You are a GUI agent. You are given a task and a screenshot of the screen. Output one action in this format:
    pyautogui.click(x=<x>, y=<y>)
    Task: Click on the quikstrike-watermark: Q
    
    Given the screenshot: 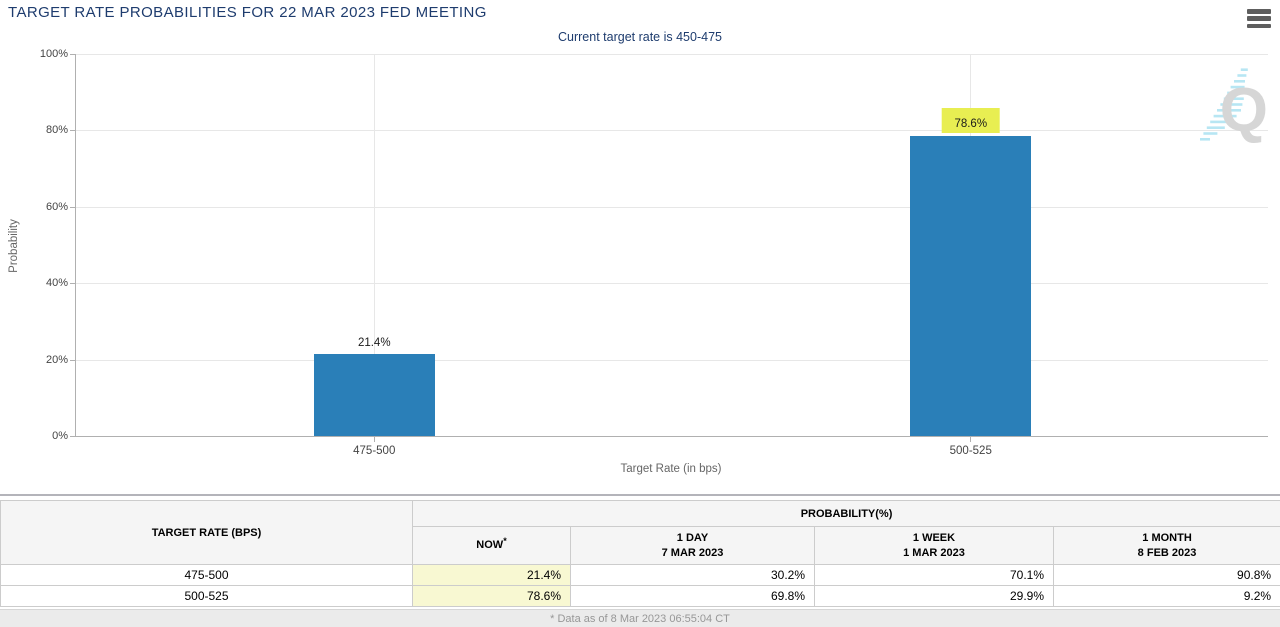 What is the action you would take?
    pyautogui.click(x=1233, y=104)
    